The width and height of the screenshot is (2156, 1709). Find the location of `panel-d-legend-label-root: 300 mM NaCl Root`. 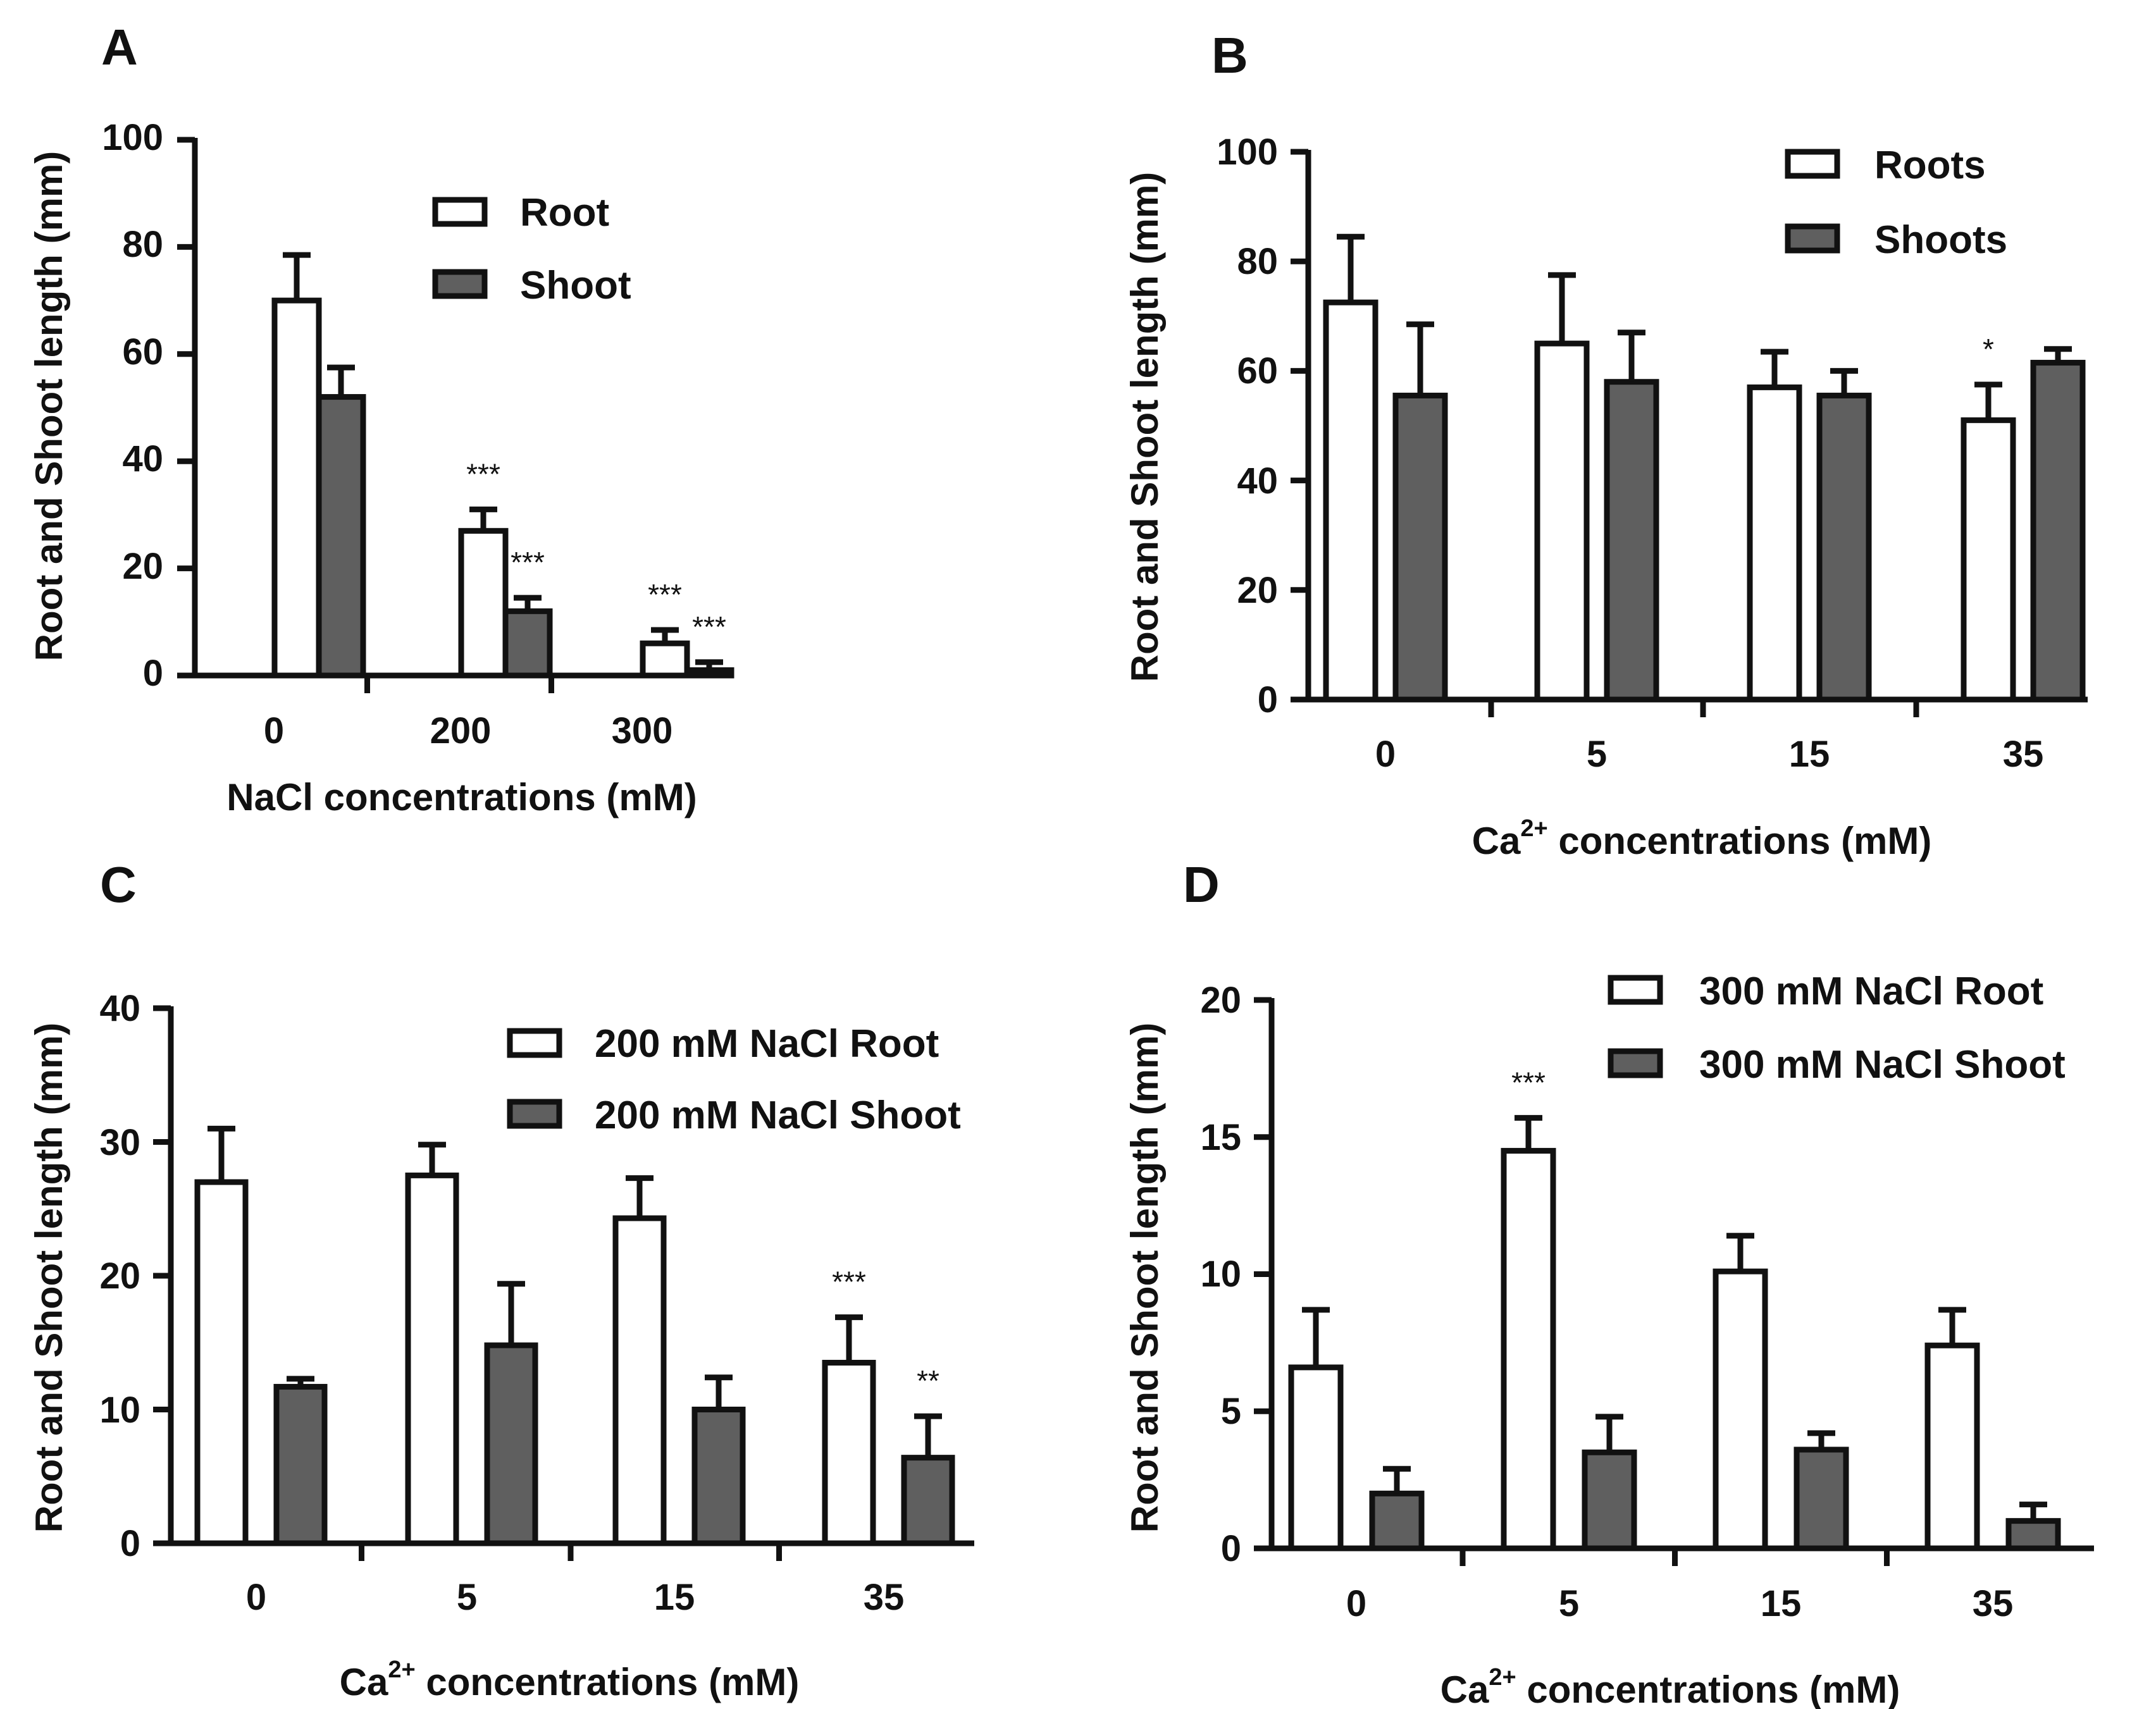

panel-d-legend-label-root: 300 mM NaCl Root is located at coordinates (1871, 991).